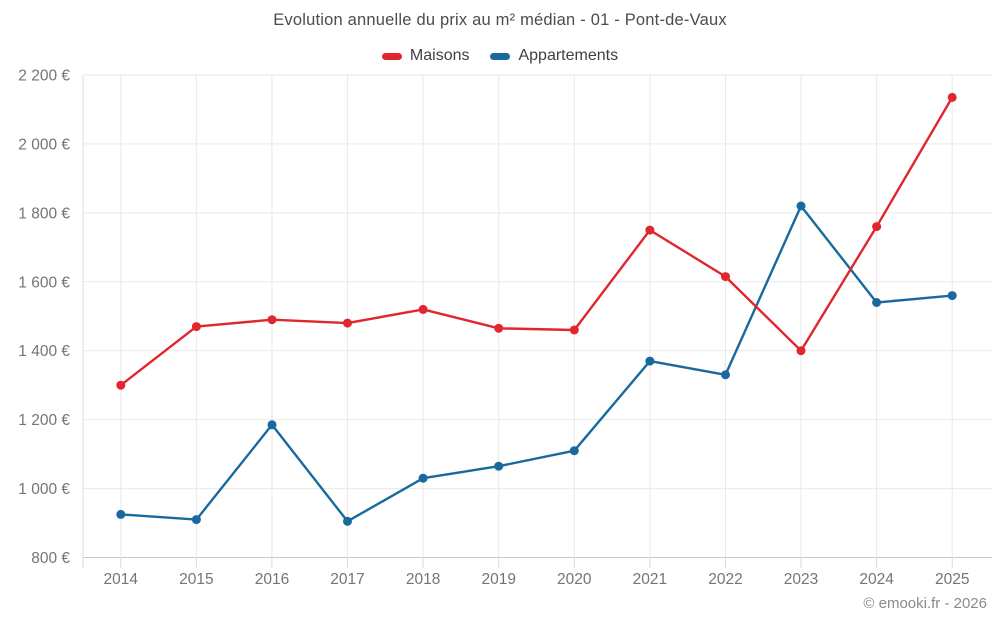 The image size is (1000, 625). Describe the element at coordinates (44, 489) in the screenshot. I see `y-tick-label: 1 000 €` at that location.